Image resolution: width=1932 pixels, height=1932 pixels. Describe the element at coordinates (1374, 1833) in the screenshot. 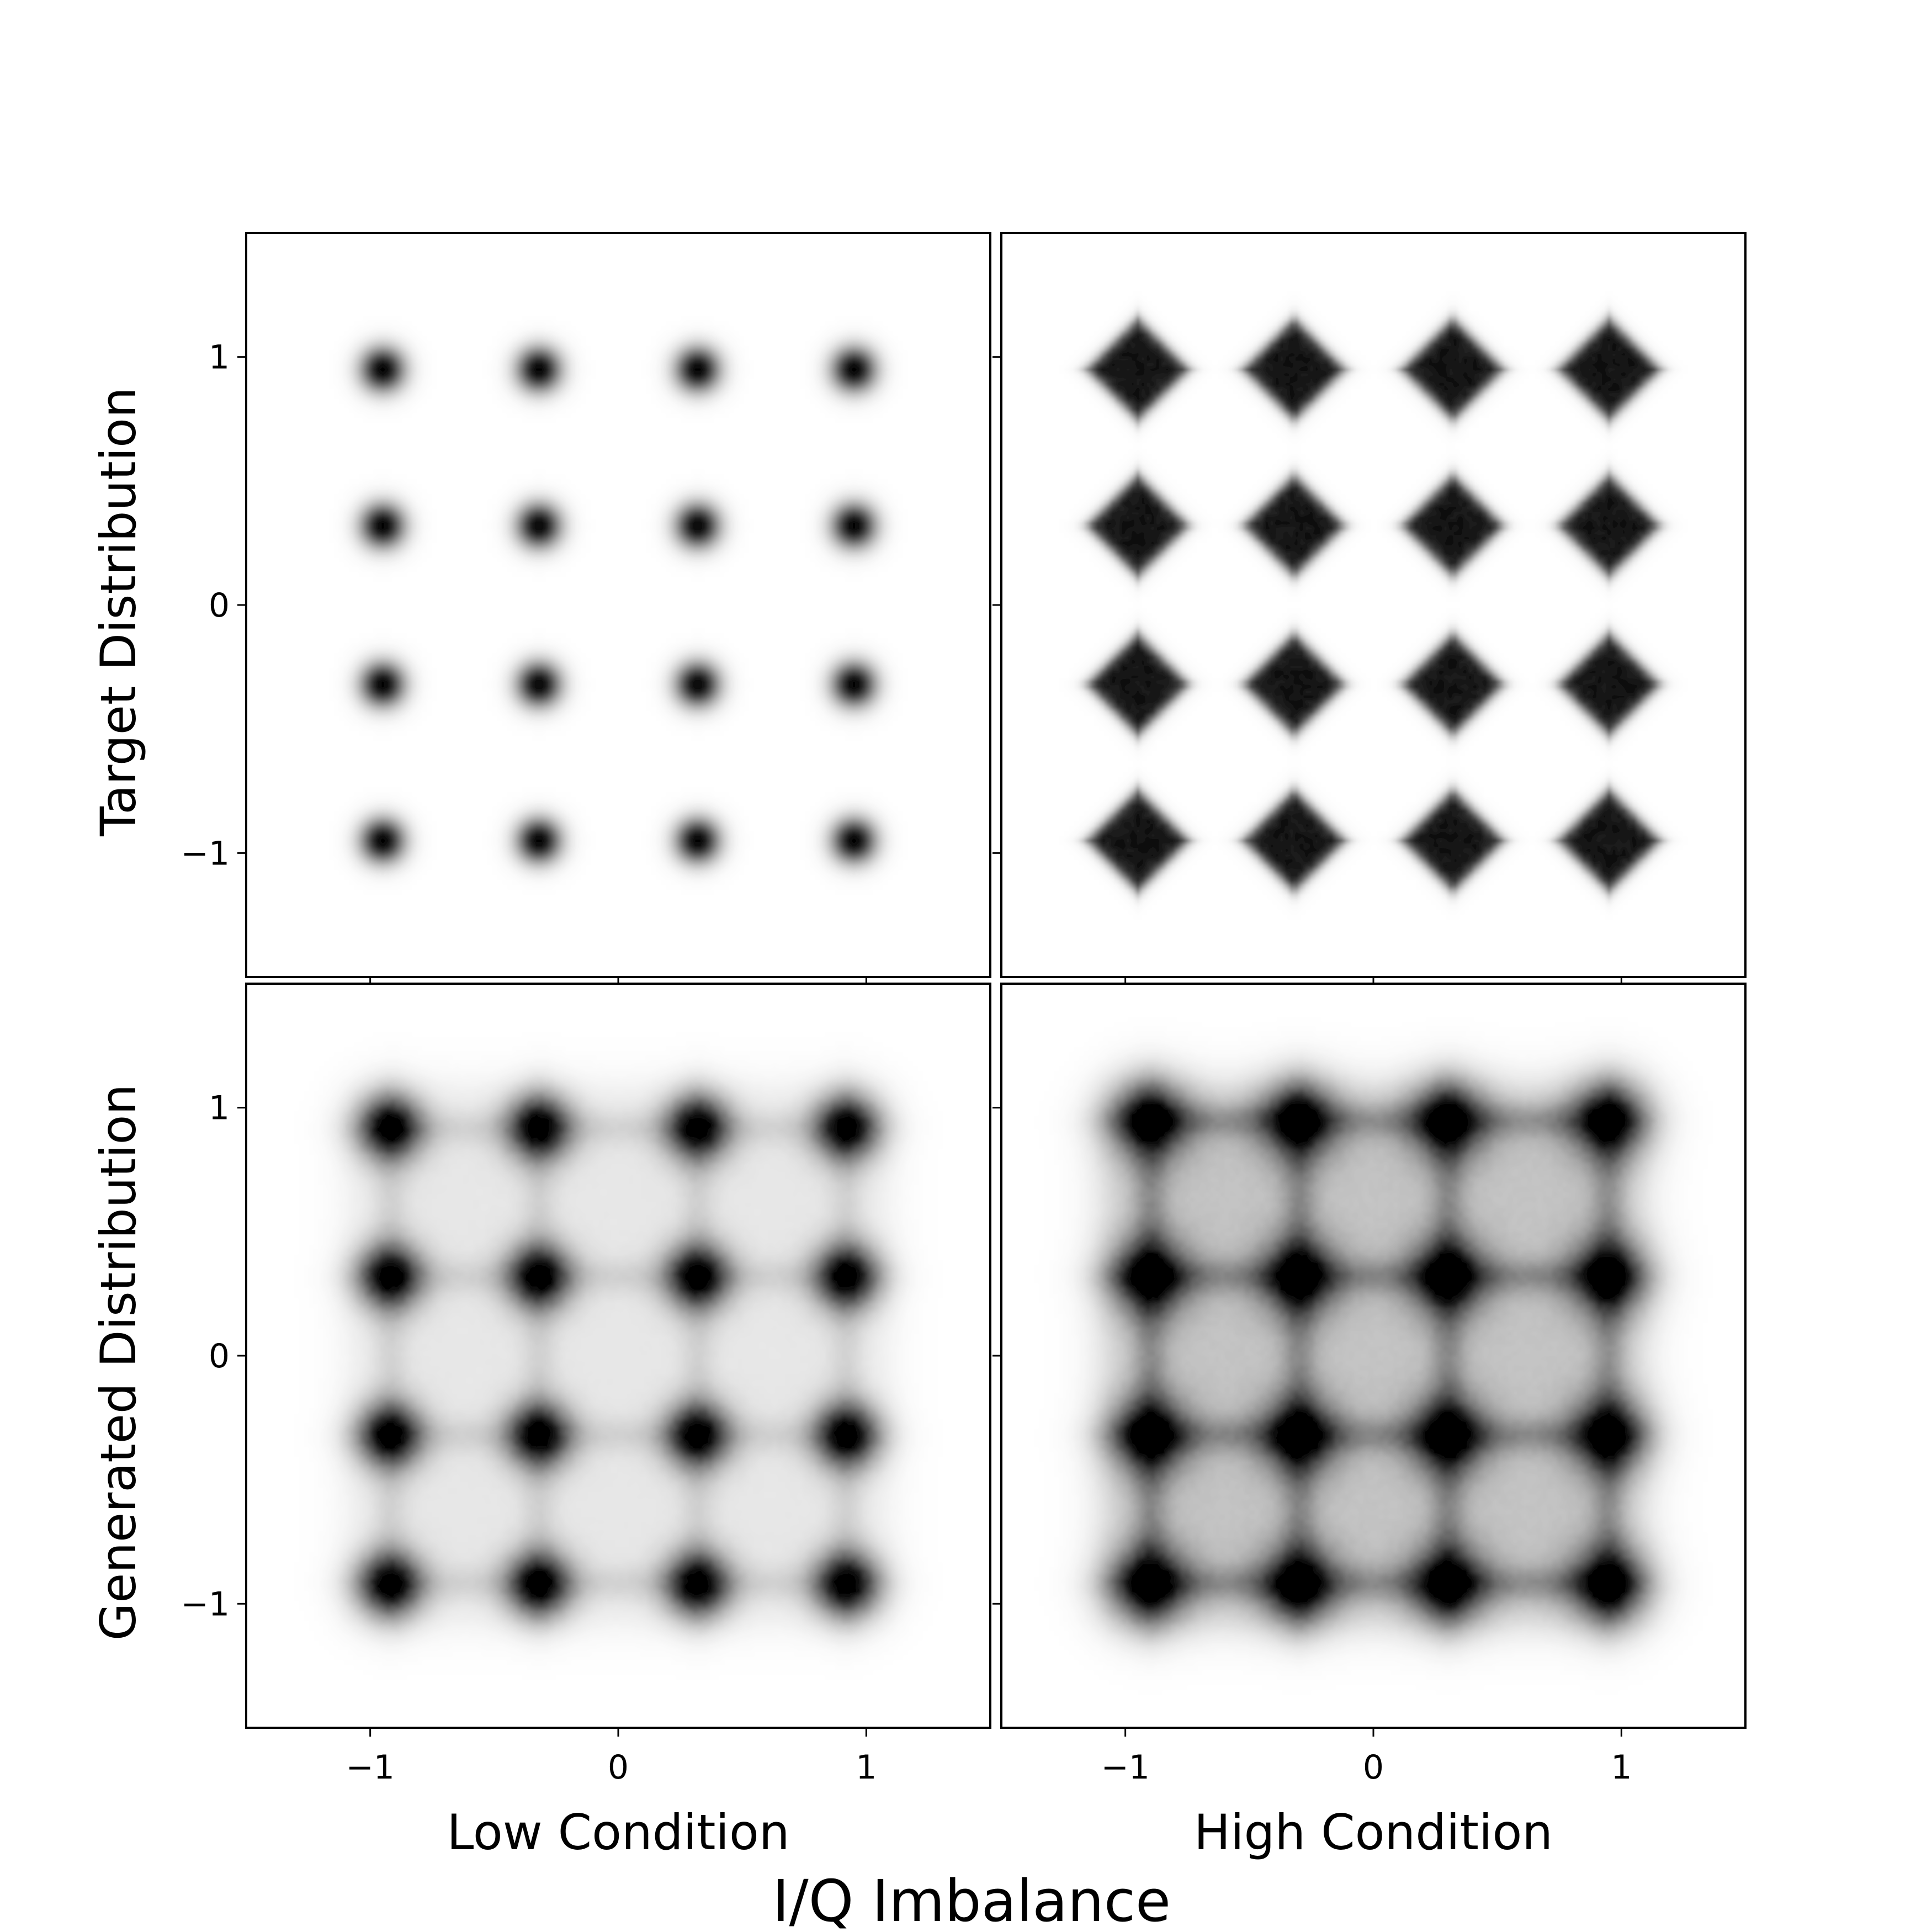

I see `column-label-high-condition: High Condition` at that location.